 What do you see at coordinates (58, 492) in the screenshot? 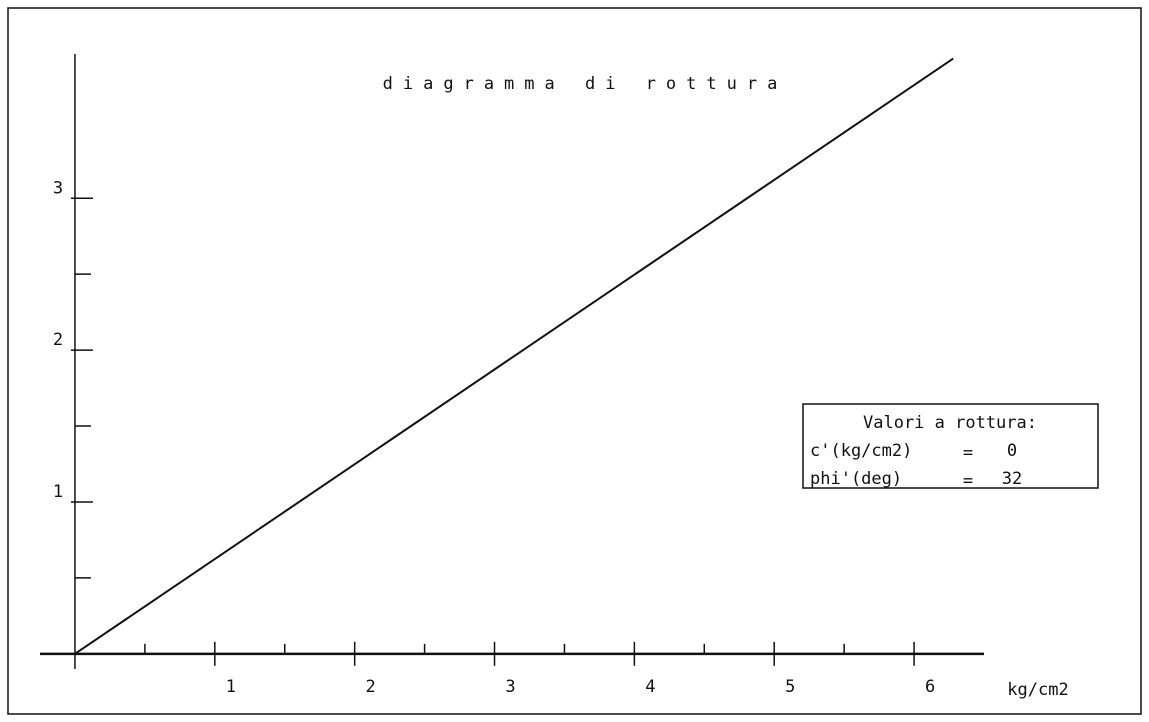
I see `y-tick-label: 1` at bounding box center [58, 492].